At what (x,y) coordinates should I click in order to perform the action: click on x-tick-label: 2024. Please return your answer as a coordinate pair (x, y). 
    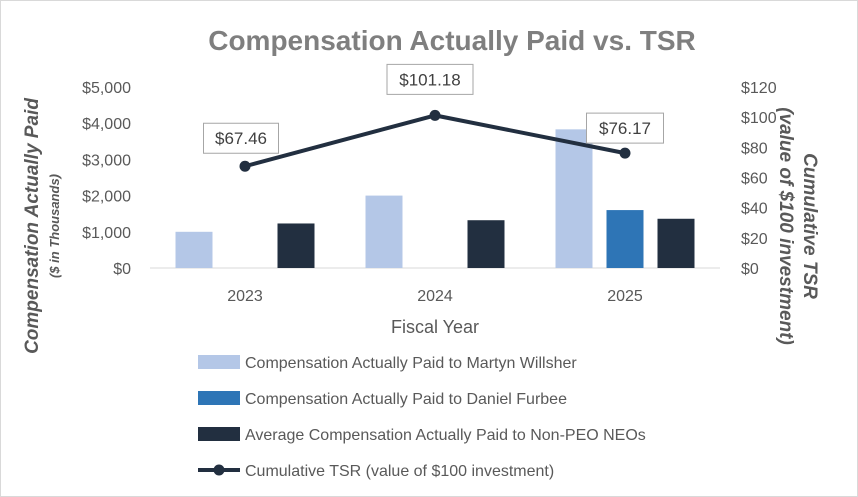
    Looking at the image, I should click on (435, 296).